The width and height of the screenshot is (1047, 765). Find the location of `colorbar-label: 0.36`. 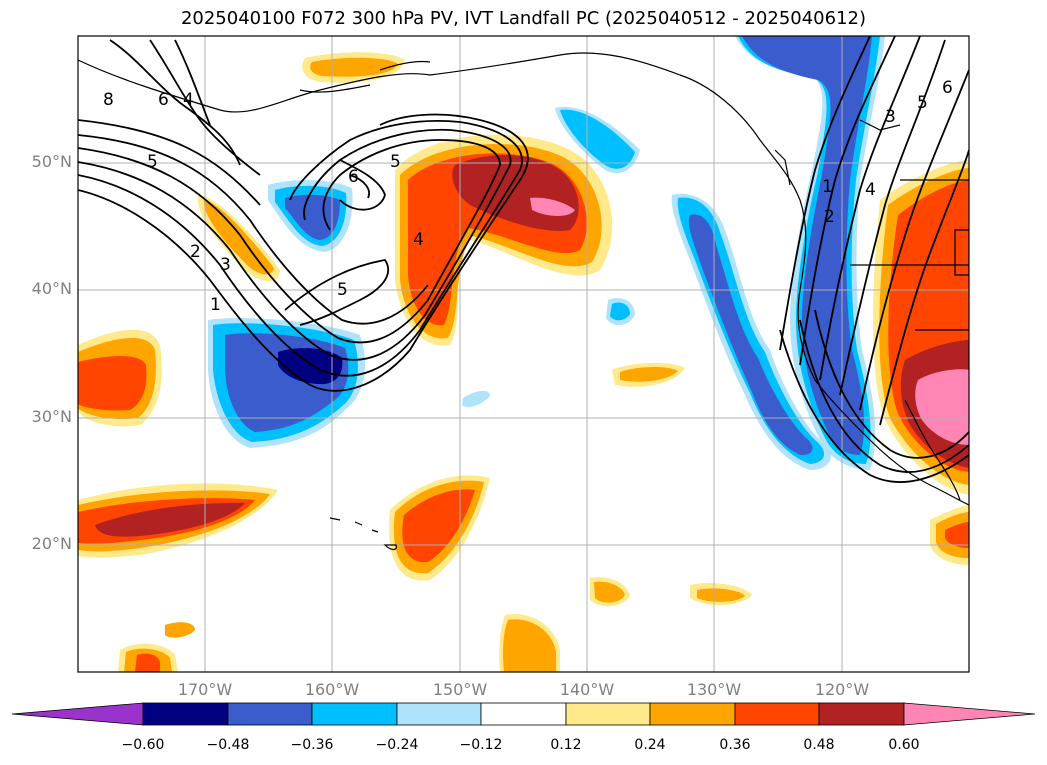

colorbar-label: 0.36 is located at coordinates (735, 745).